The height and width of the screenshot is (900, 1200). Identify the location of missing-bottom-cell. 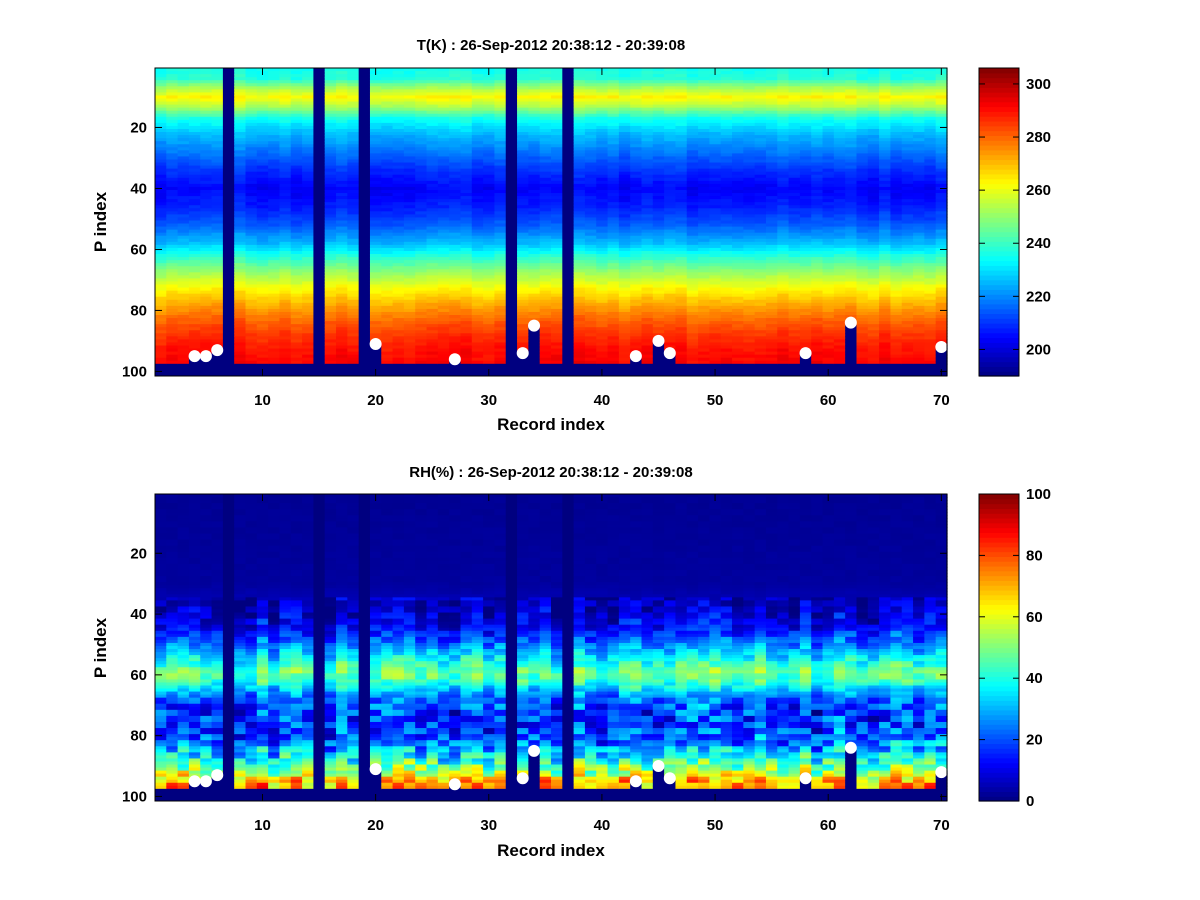
(636, 369).